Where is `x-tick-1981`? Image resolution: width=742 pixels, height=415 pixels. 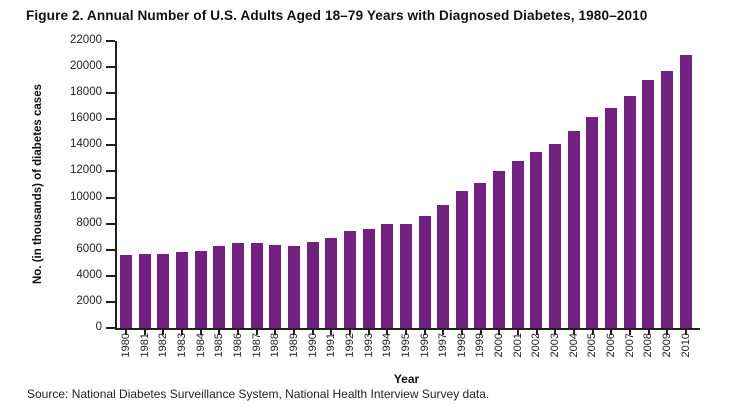 x-tick-1981 is located at coordinates (144, 332).